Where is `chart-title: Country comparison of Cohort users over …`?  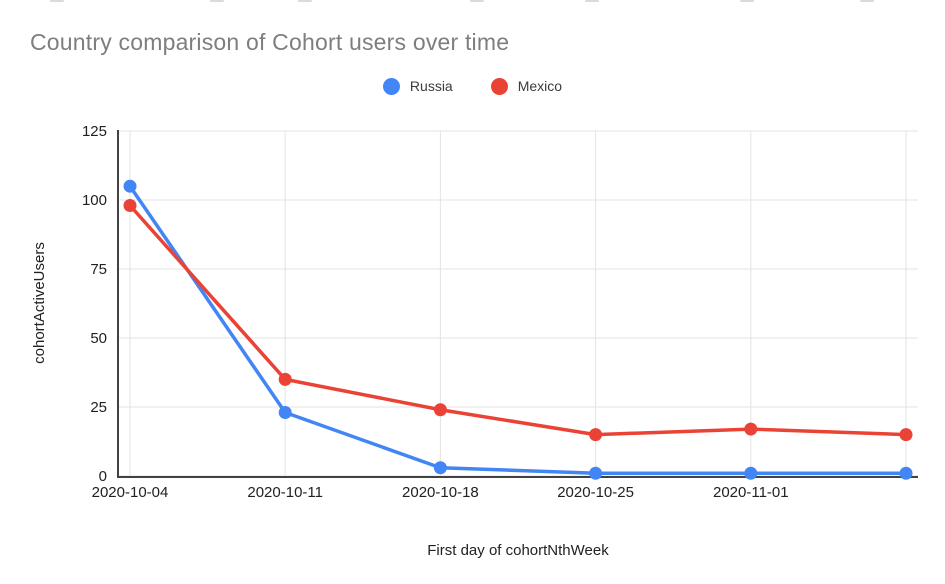 chart-title: Country comparison of Cohort users over … is located at coordinates (270, 42).